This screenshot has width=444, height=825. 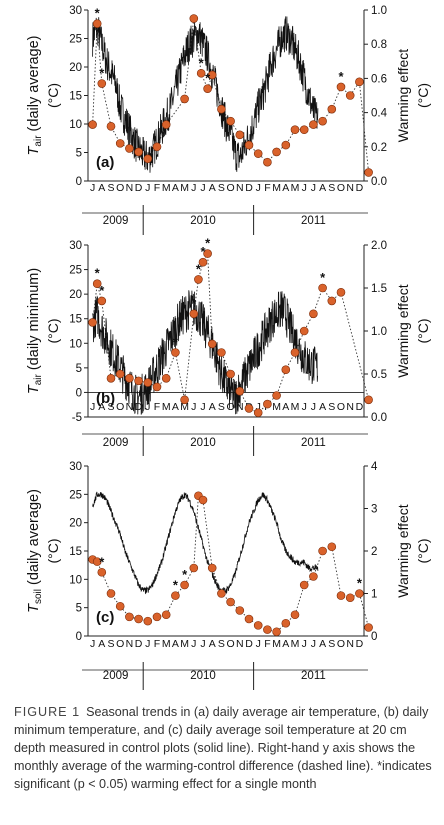 I want to click on year-label: 2011, so click(x=313, y=221).